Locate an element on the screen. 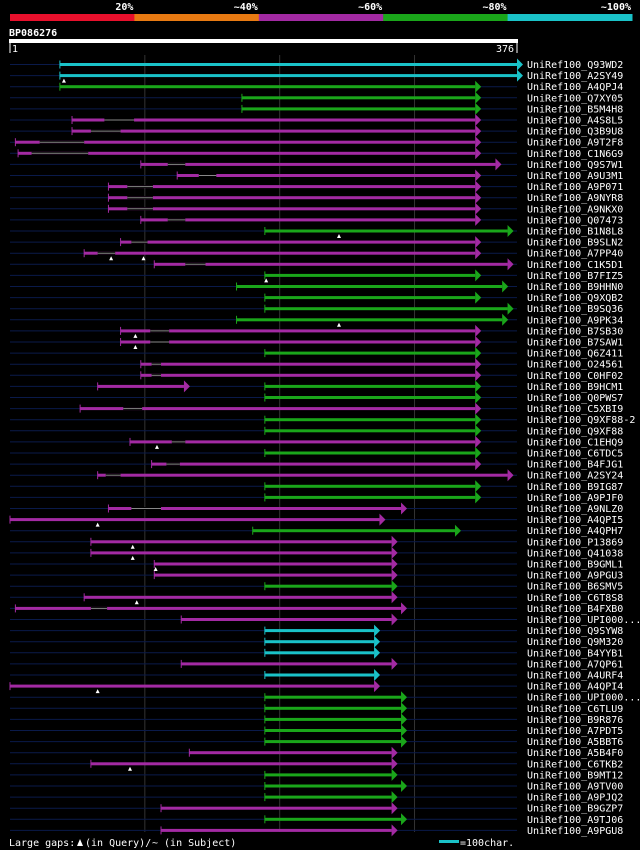 This screenshot has height=850, width=640. hit-label: UniRef100_A9NKX0 is located at coordinates (575, 209).